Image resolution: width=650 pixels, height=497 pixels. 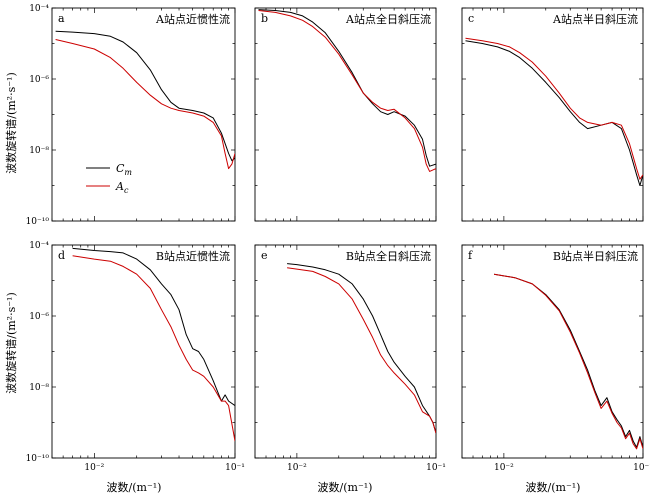 I want to click on x-axis-title-middle: 波数/(m⁻¹), so click(x=345, y=487).